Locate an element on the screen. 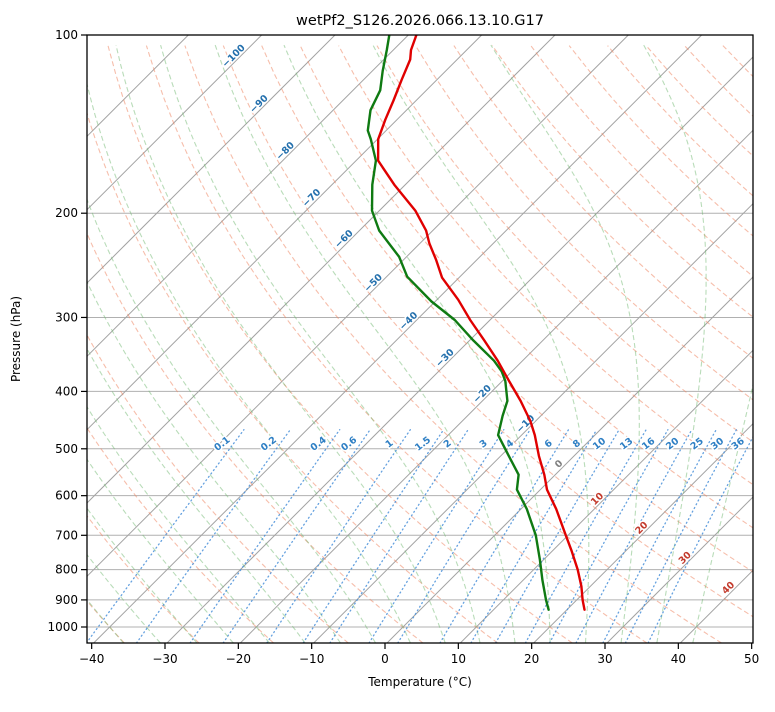  svg-text: 300 is located at coordinates (66, 317).